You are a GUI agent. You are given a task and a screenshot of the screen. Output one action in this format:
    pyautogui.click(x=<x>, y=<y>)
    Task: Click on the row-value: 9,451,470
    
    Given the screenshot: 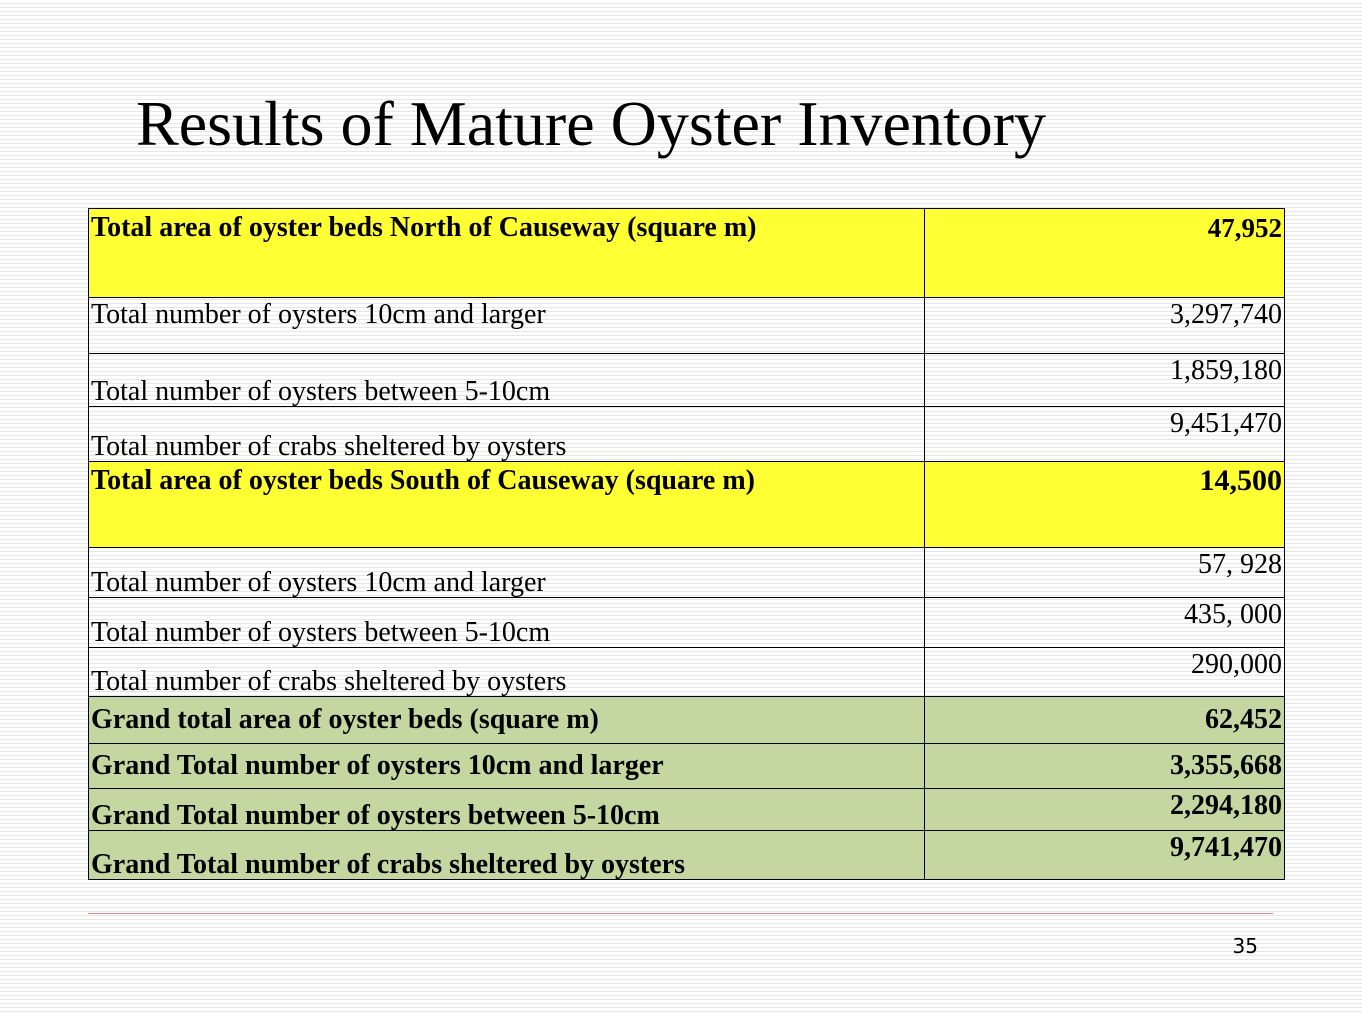 What is the action you would take?
    pyautogui.click(x=1104, y=434)
    